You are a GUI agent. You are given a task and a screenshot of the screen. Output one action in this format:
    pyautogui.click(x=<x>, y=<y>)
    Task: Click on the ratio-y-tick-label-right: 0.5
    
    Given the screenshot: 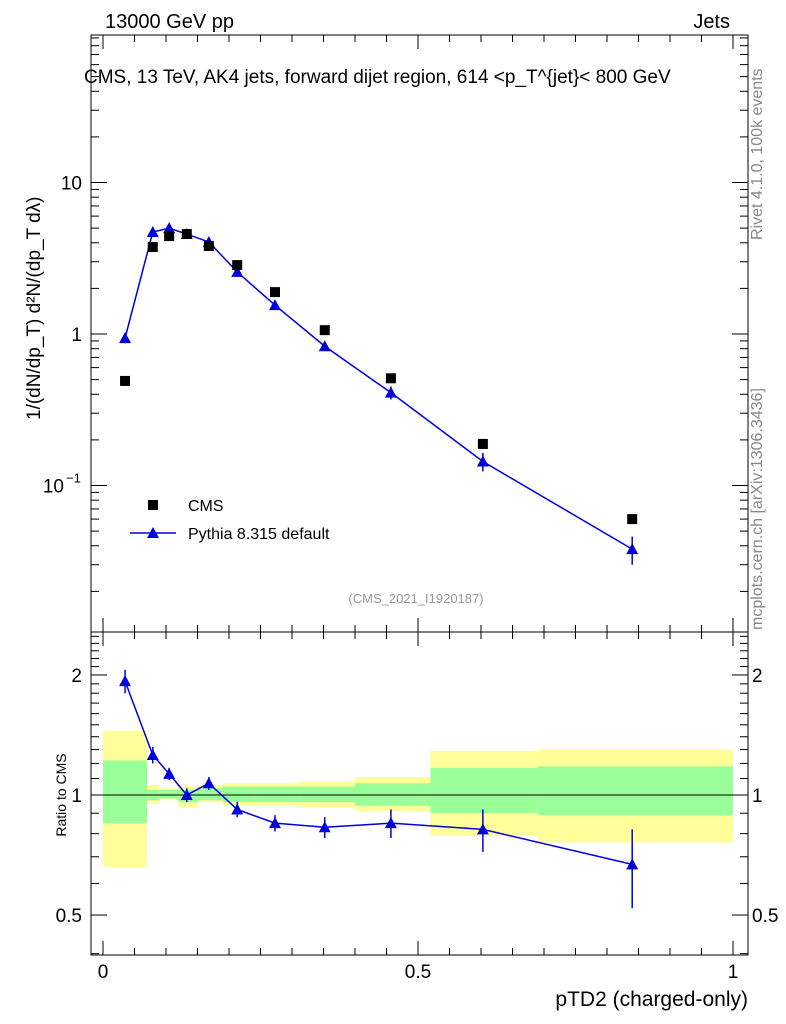 What is the action you would take?
    pyautogui.click(x=765, y=916)
    